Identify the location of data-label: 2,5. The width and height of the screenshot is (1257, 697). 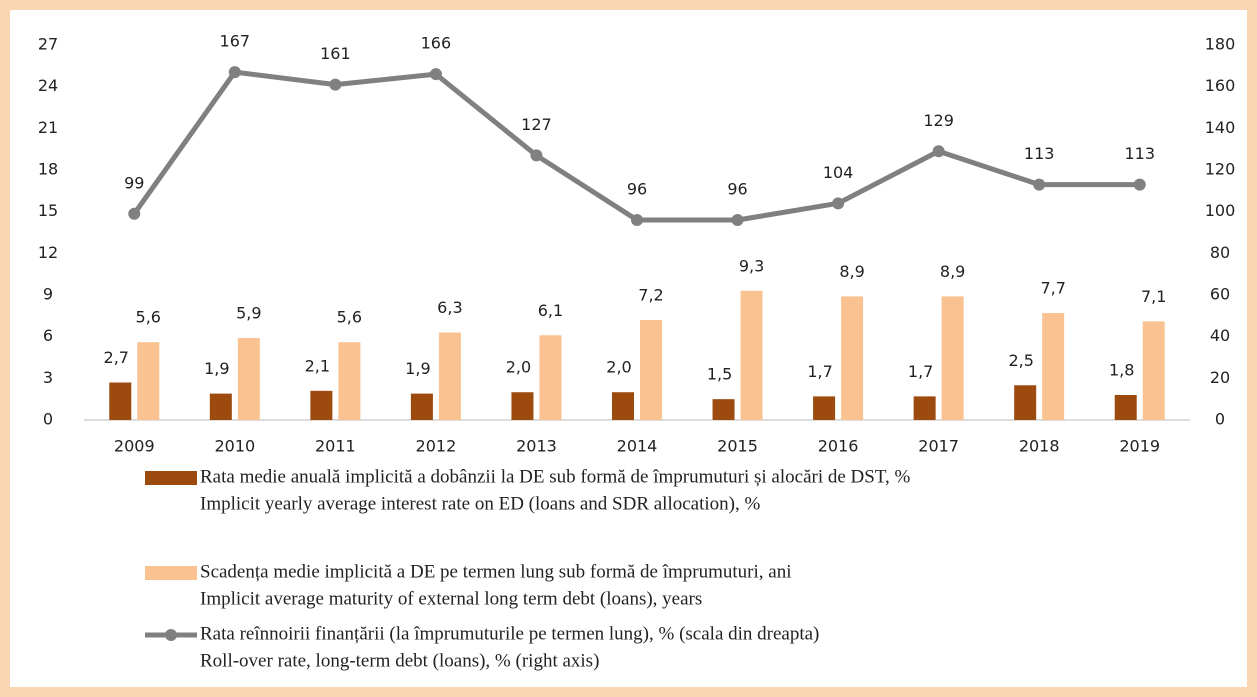
(1020, 360).